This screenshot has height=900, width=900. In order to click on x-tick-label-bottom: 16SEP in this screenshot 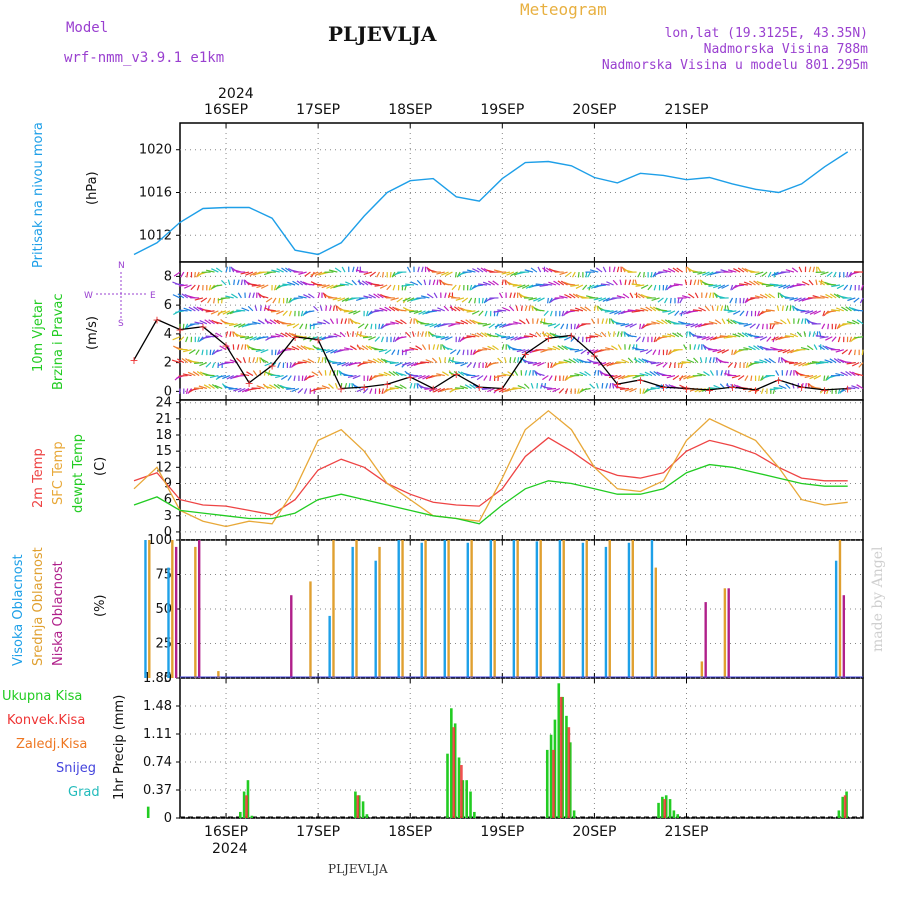, I will do `click(226, 832)`.